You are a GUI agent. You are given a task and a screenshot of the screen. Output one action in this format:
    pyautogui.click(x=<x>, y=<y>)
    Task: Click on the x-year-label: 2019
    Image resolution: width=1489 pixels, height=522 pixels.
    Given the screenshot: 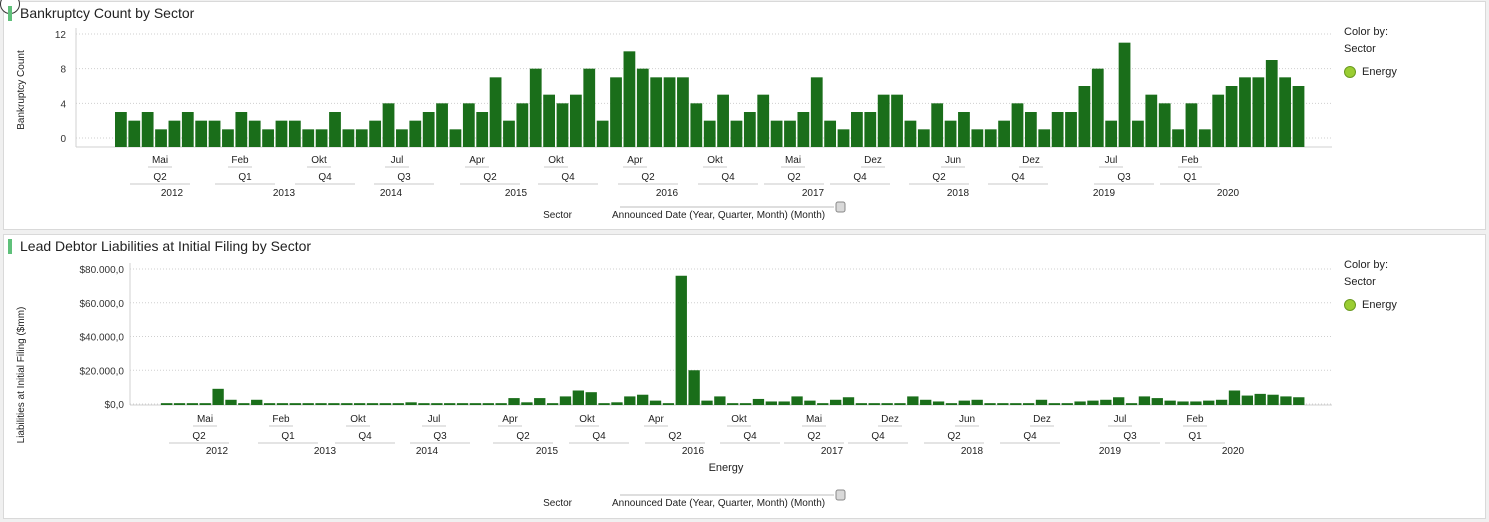 What is the action you would take?
    pyautogui.click(x=1104, y=193)
    